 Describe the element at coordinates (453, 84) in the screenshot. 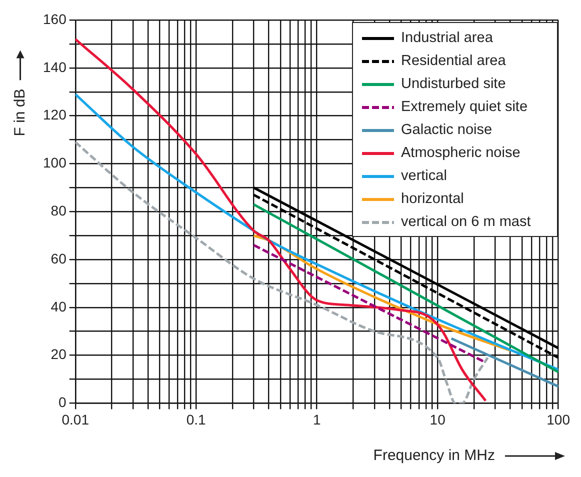

I see `legend-label: Undisturbed site` at that location.